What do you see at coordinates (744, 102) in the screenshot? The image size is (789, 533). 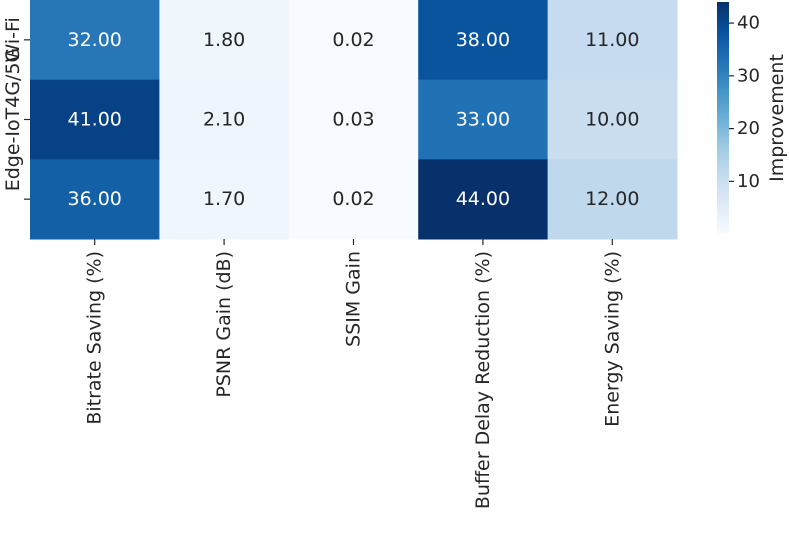 I see `colorbar-ticks: 10 20 30 40` at bounding box center [744, 102].